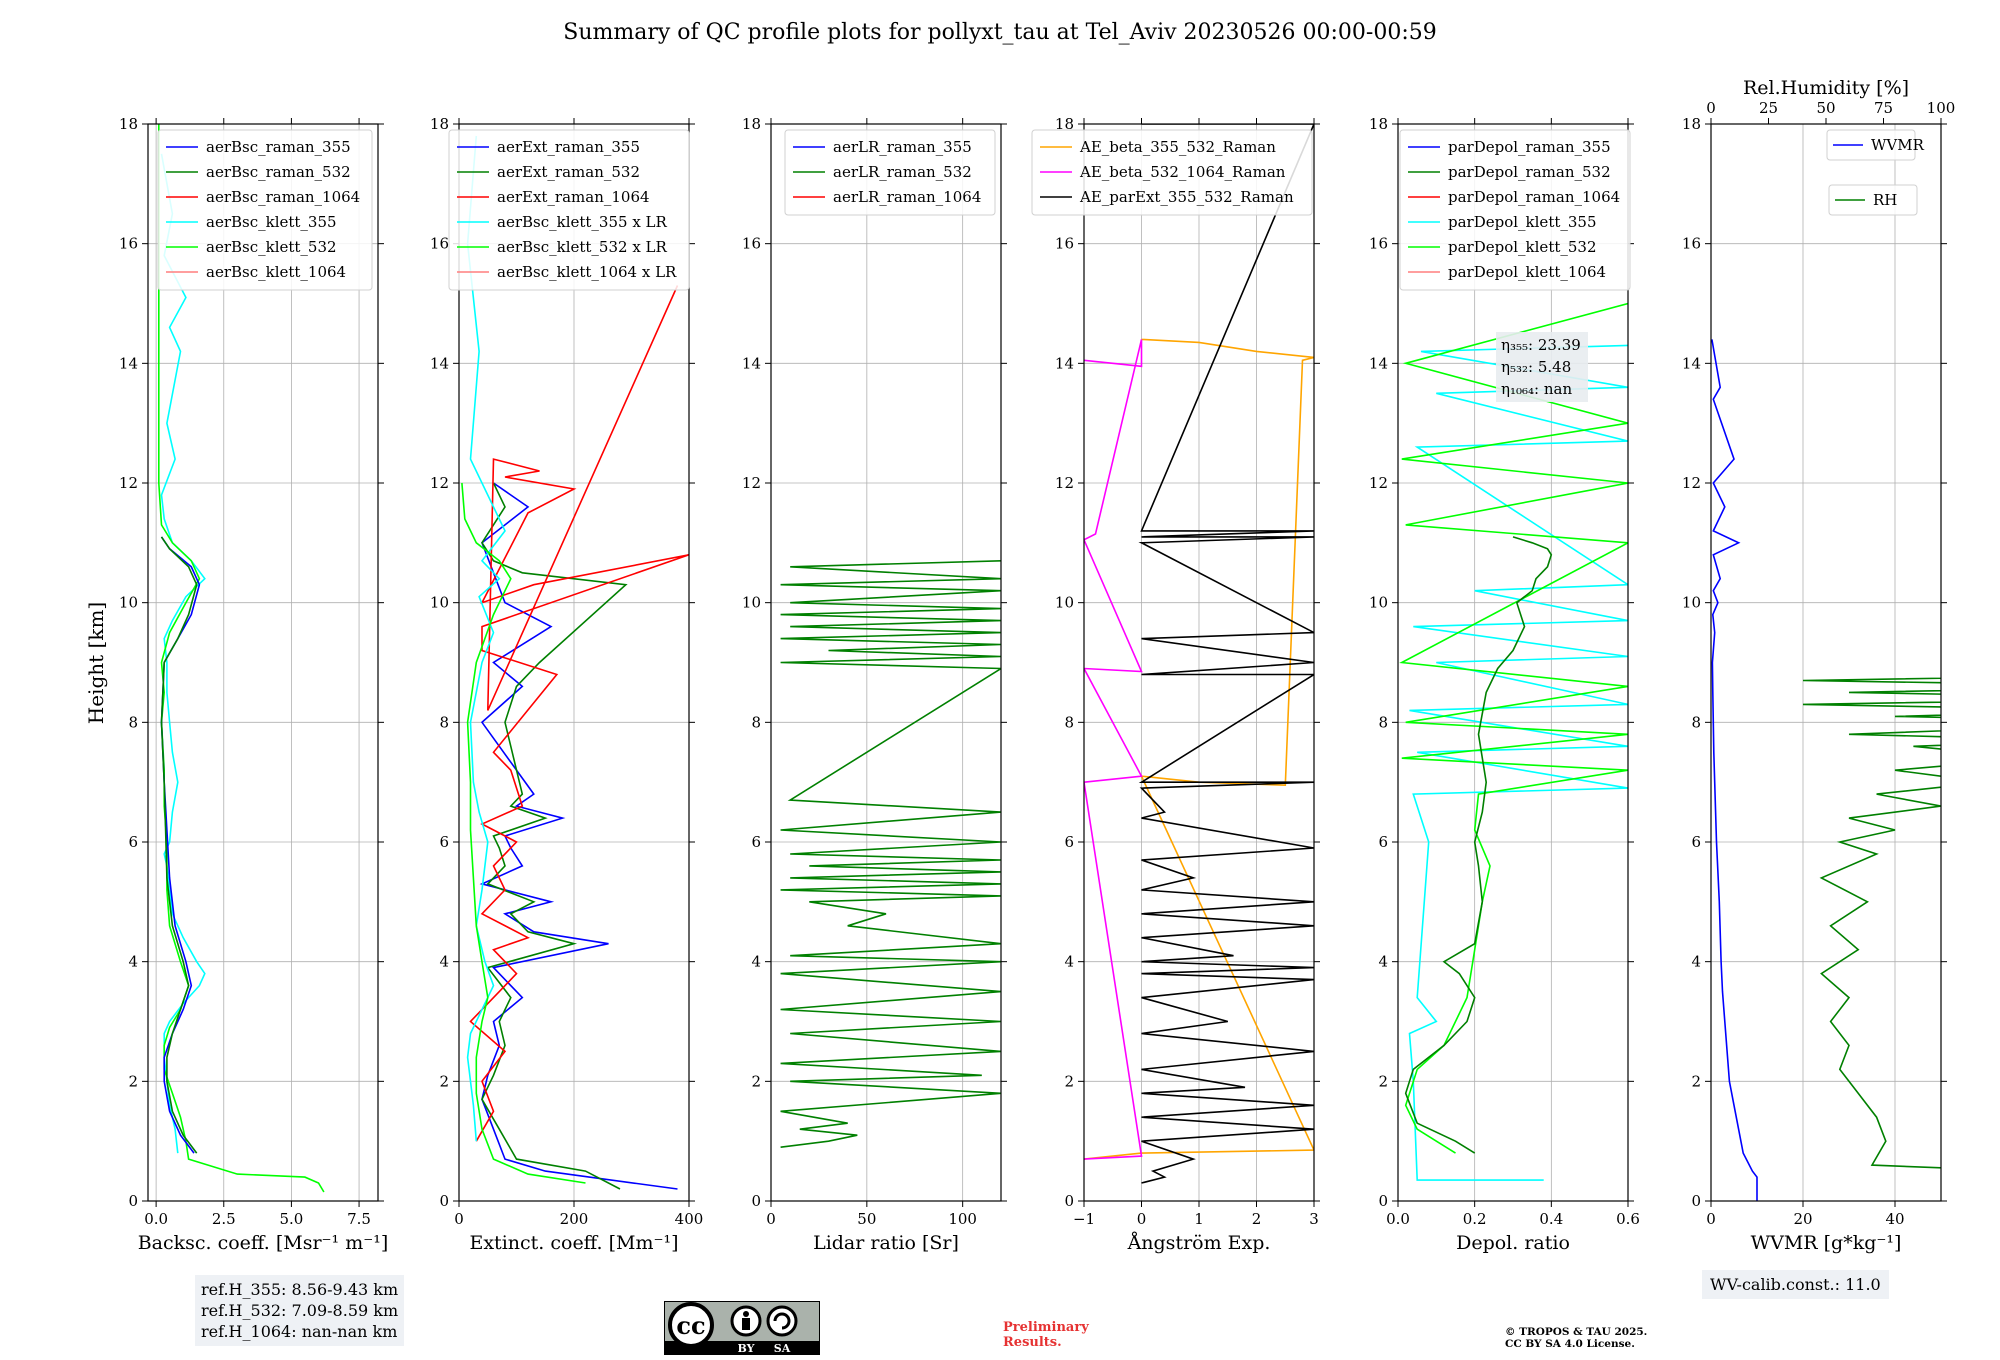  I want to click on legend-label: AE_beta_532_1064_Raman, so click(1182, 172).